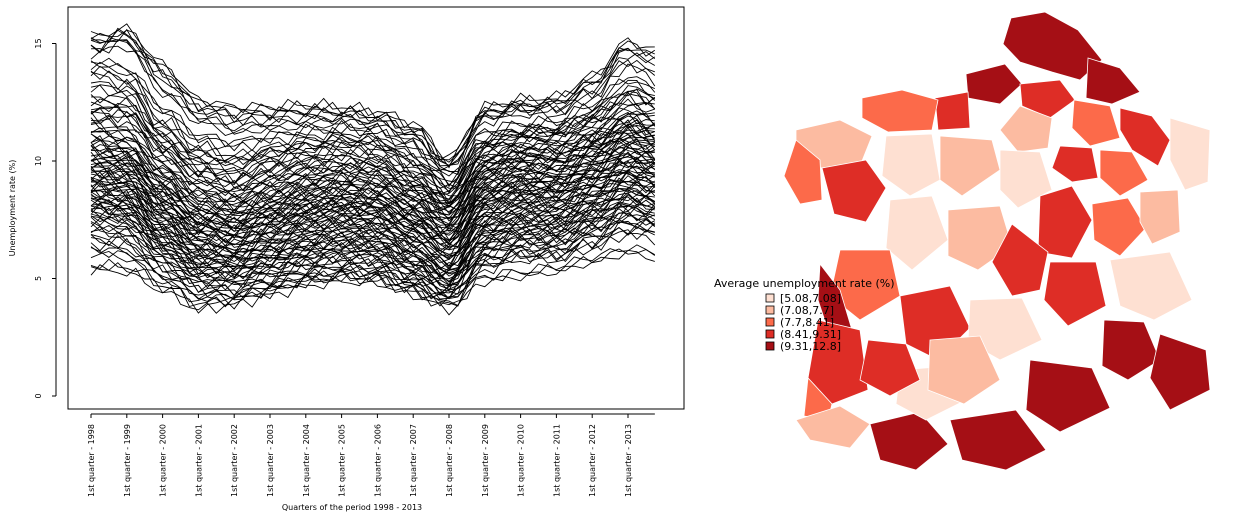 This screenshot has height=516, width=1244. What do you see at coordinates (413, 460) in the screenshot?
I see `x-tick-label: 1st quarter - 2007` at bounding box center [413, 460].